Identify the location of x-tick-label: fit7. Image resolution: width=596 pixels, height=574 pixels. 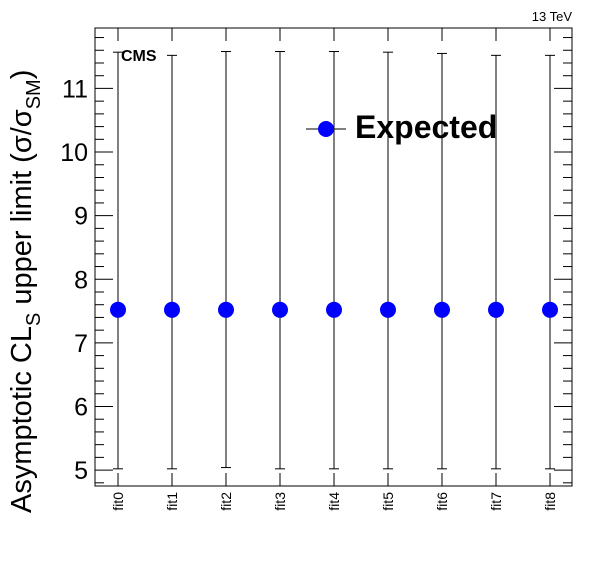
(496, 501).